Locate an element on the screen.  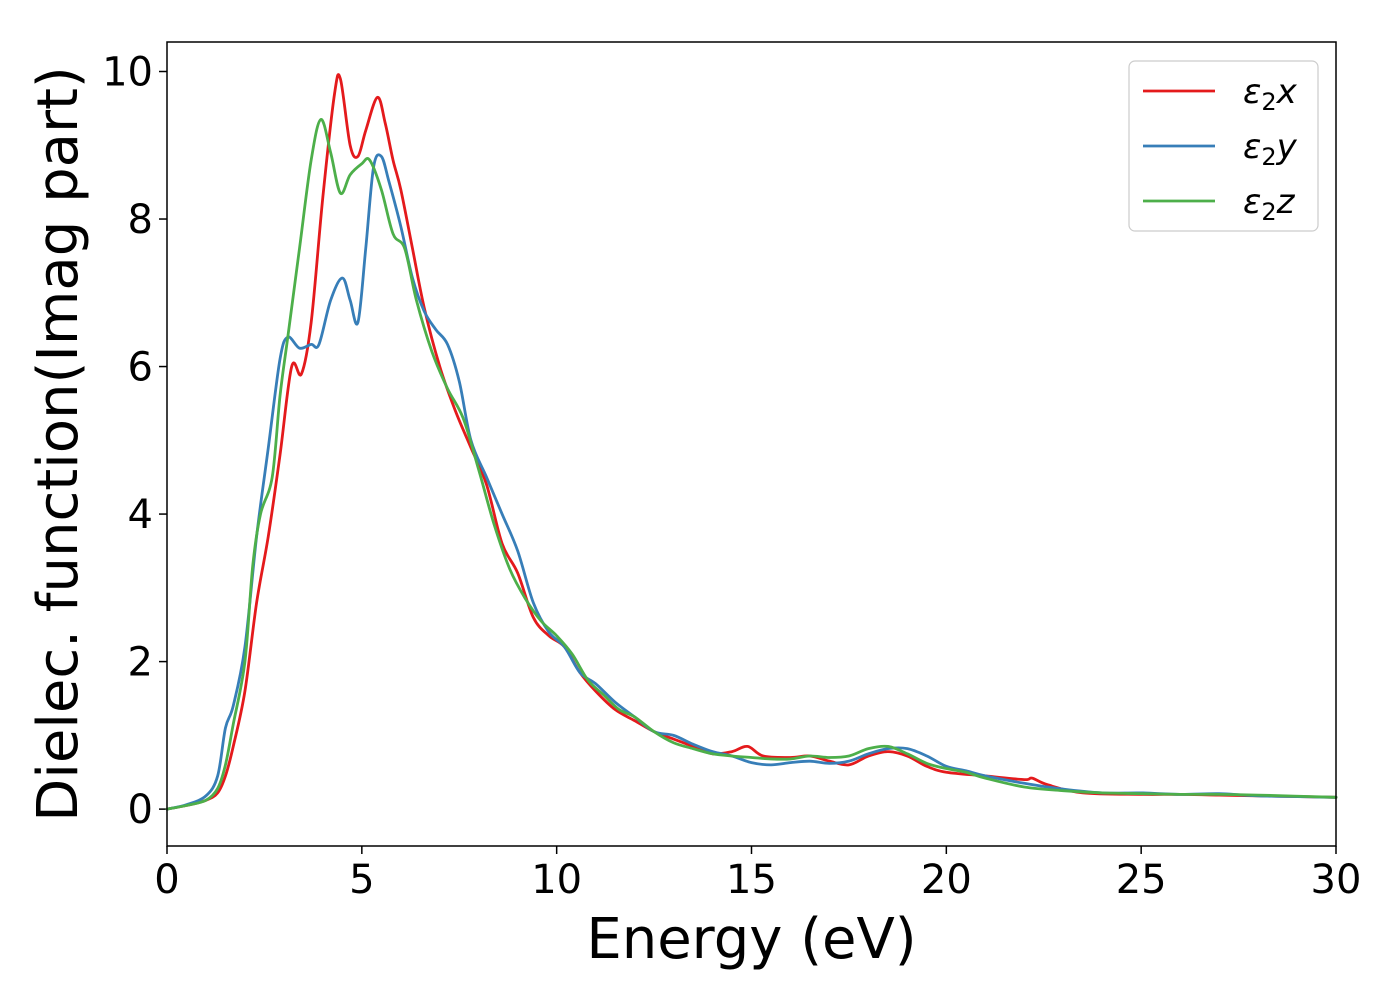
x-axis-label: Energy (eV) is located at coordinates (751, 939).